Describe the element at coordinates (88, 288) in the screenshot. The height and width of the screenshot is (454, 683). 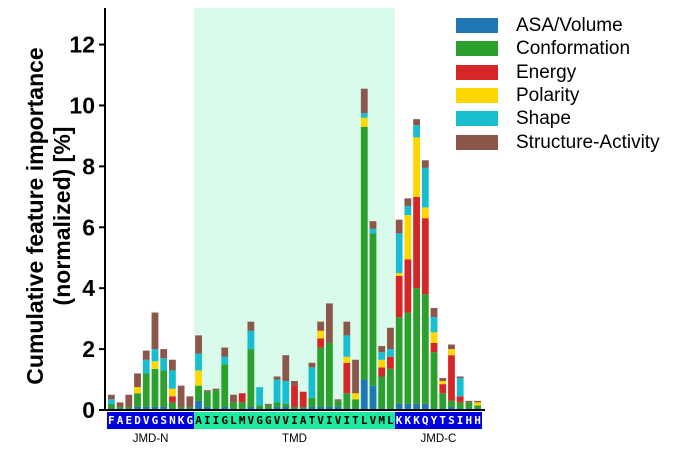
I see `y-tick-label: 4` at that location.